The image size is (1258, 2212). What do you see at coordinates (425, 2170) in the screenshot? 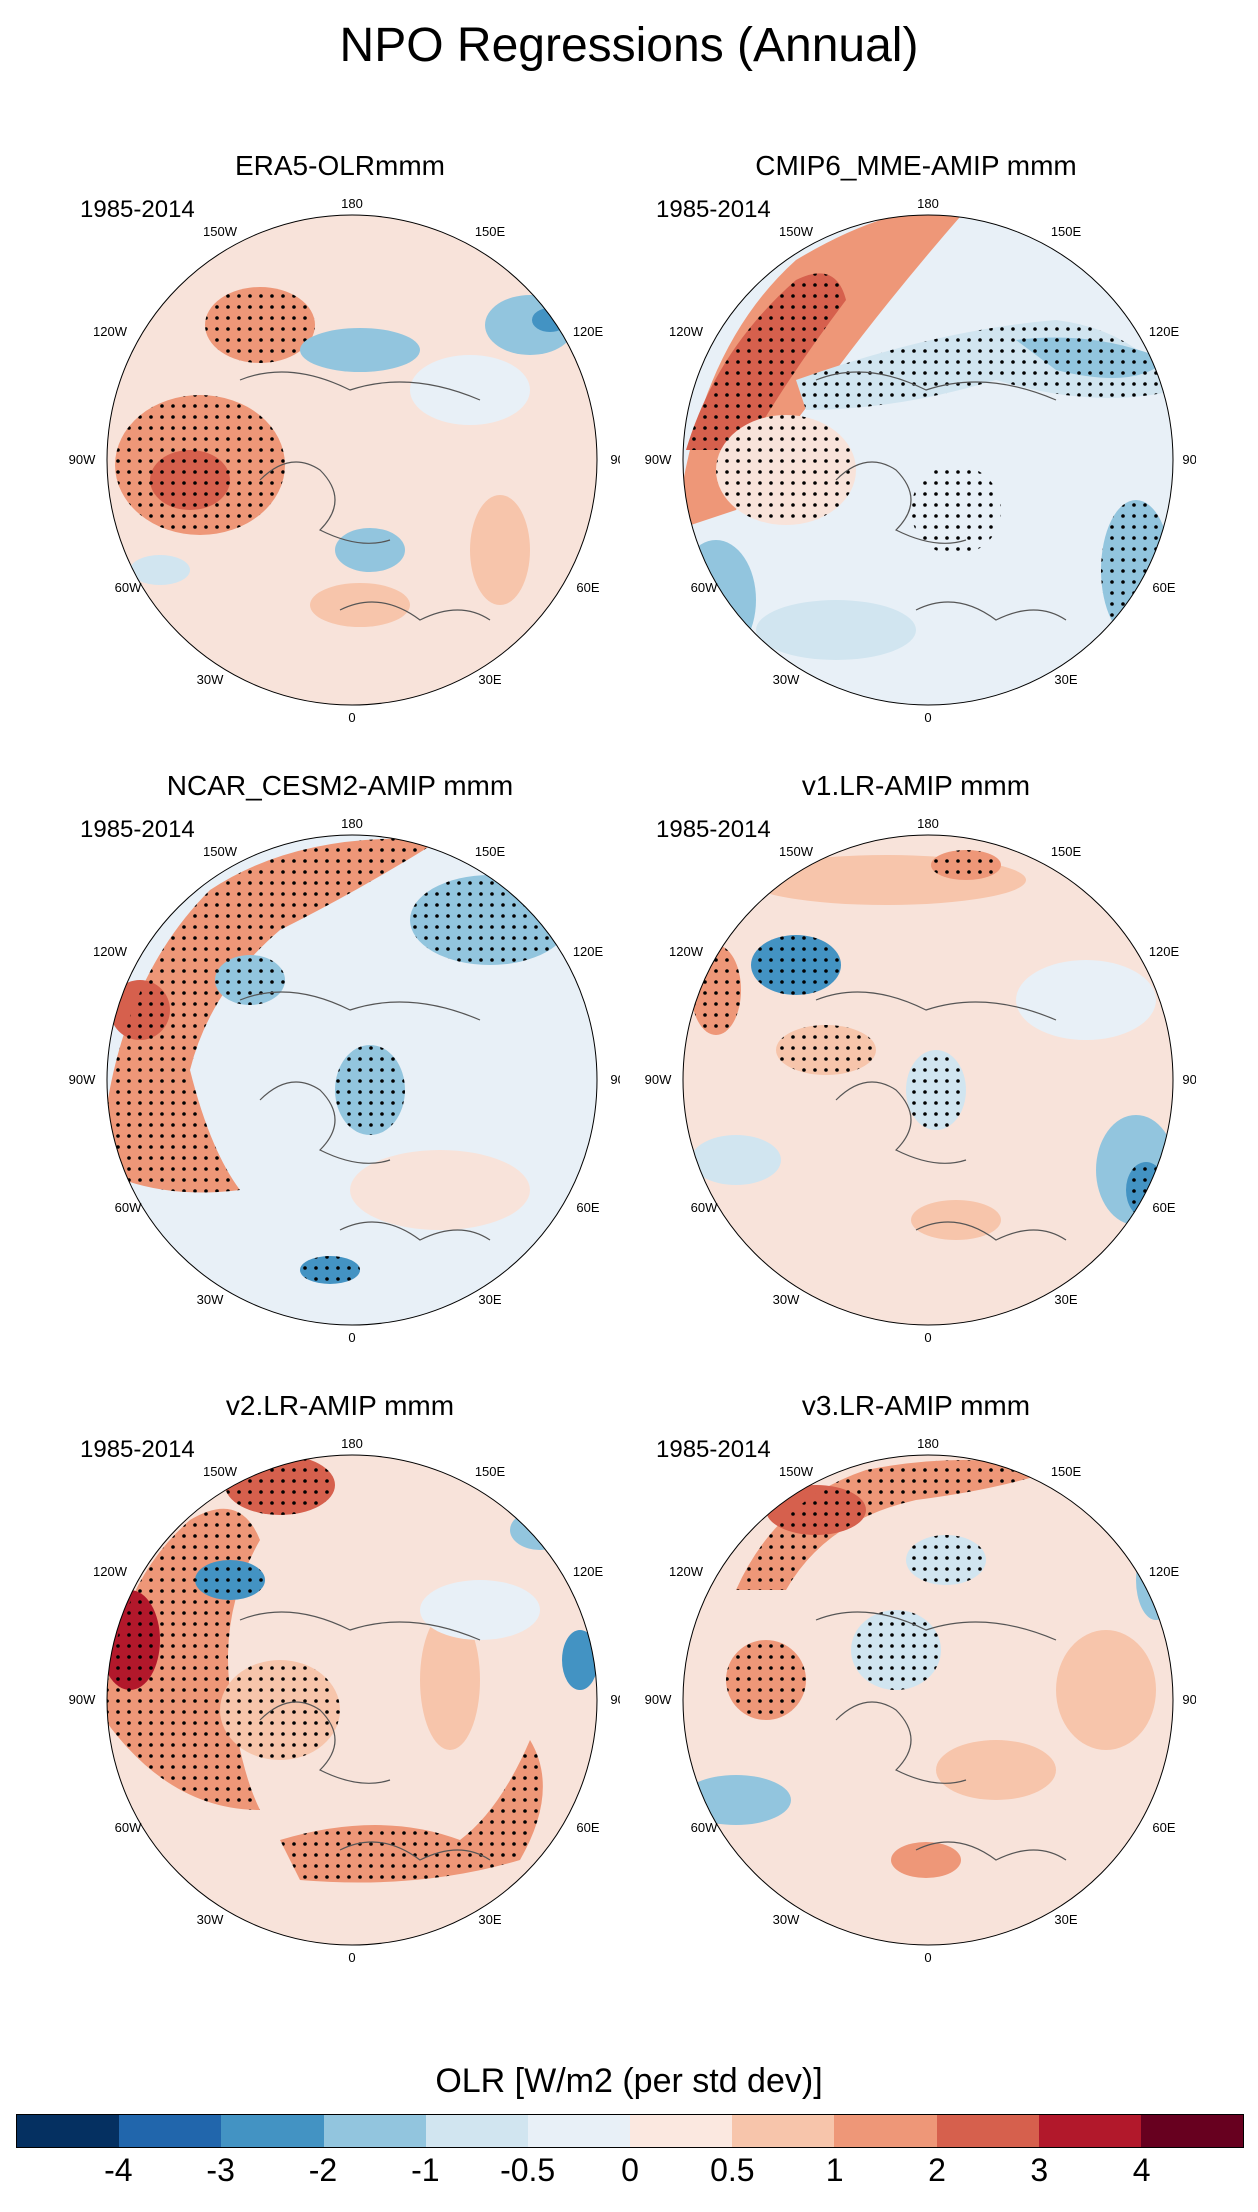
I see `colorbar-tick-label: -1` at bounding box center [425, 2170].